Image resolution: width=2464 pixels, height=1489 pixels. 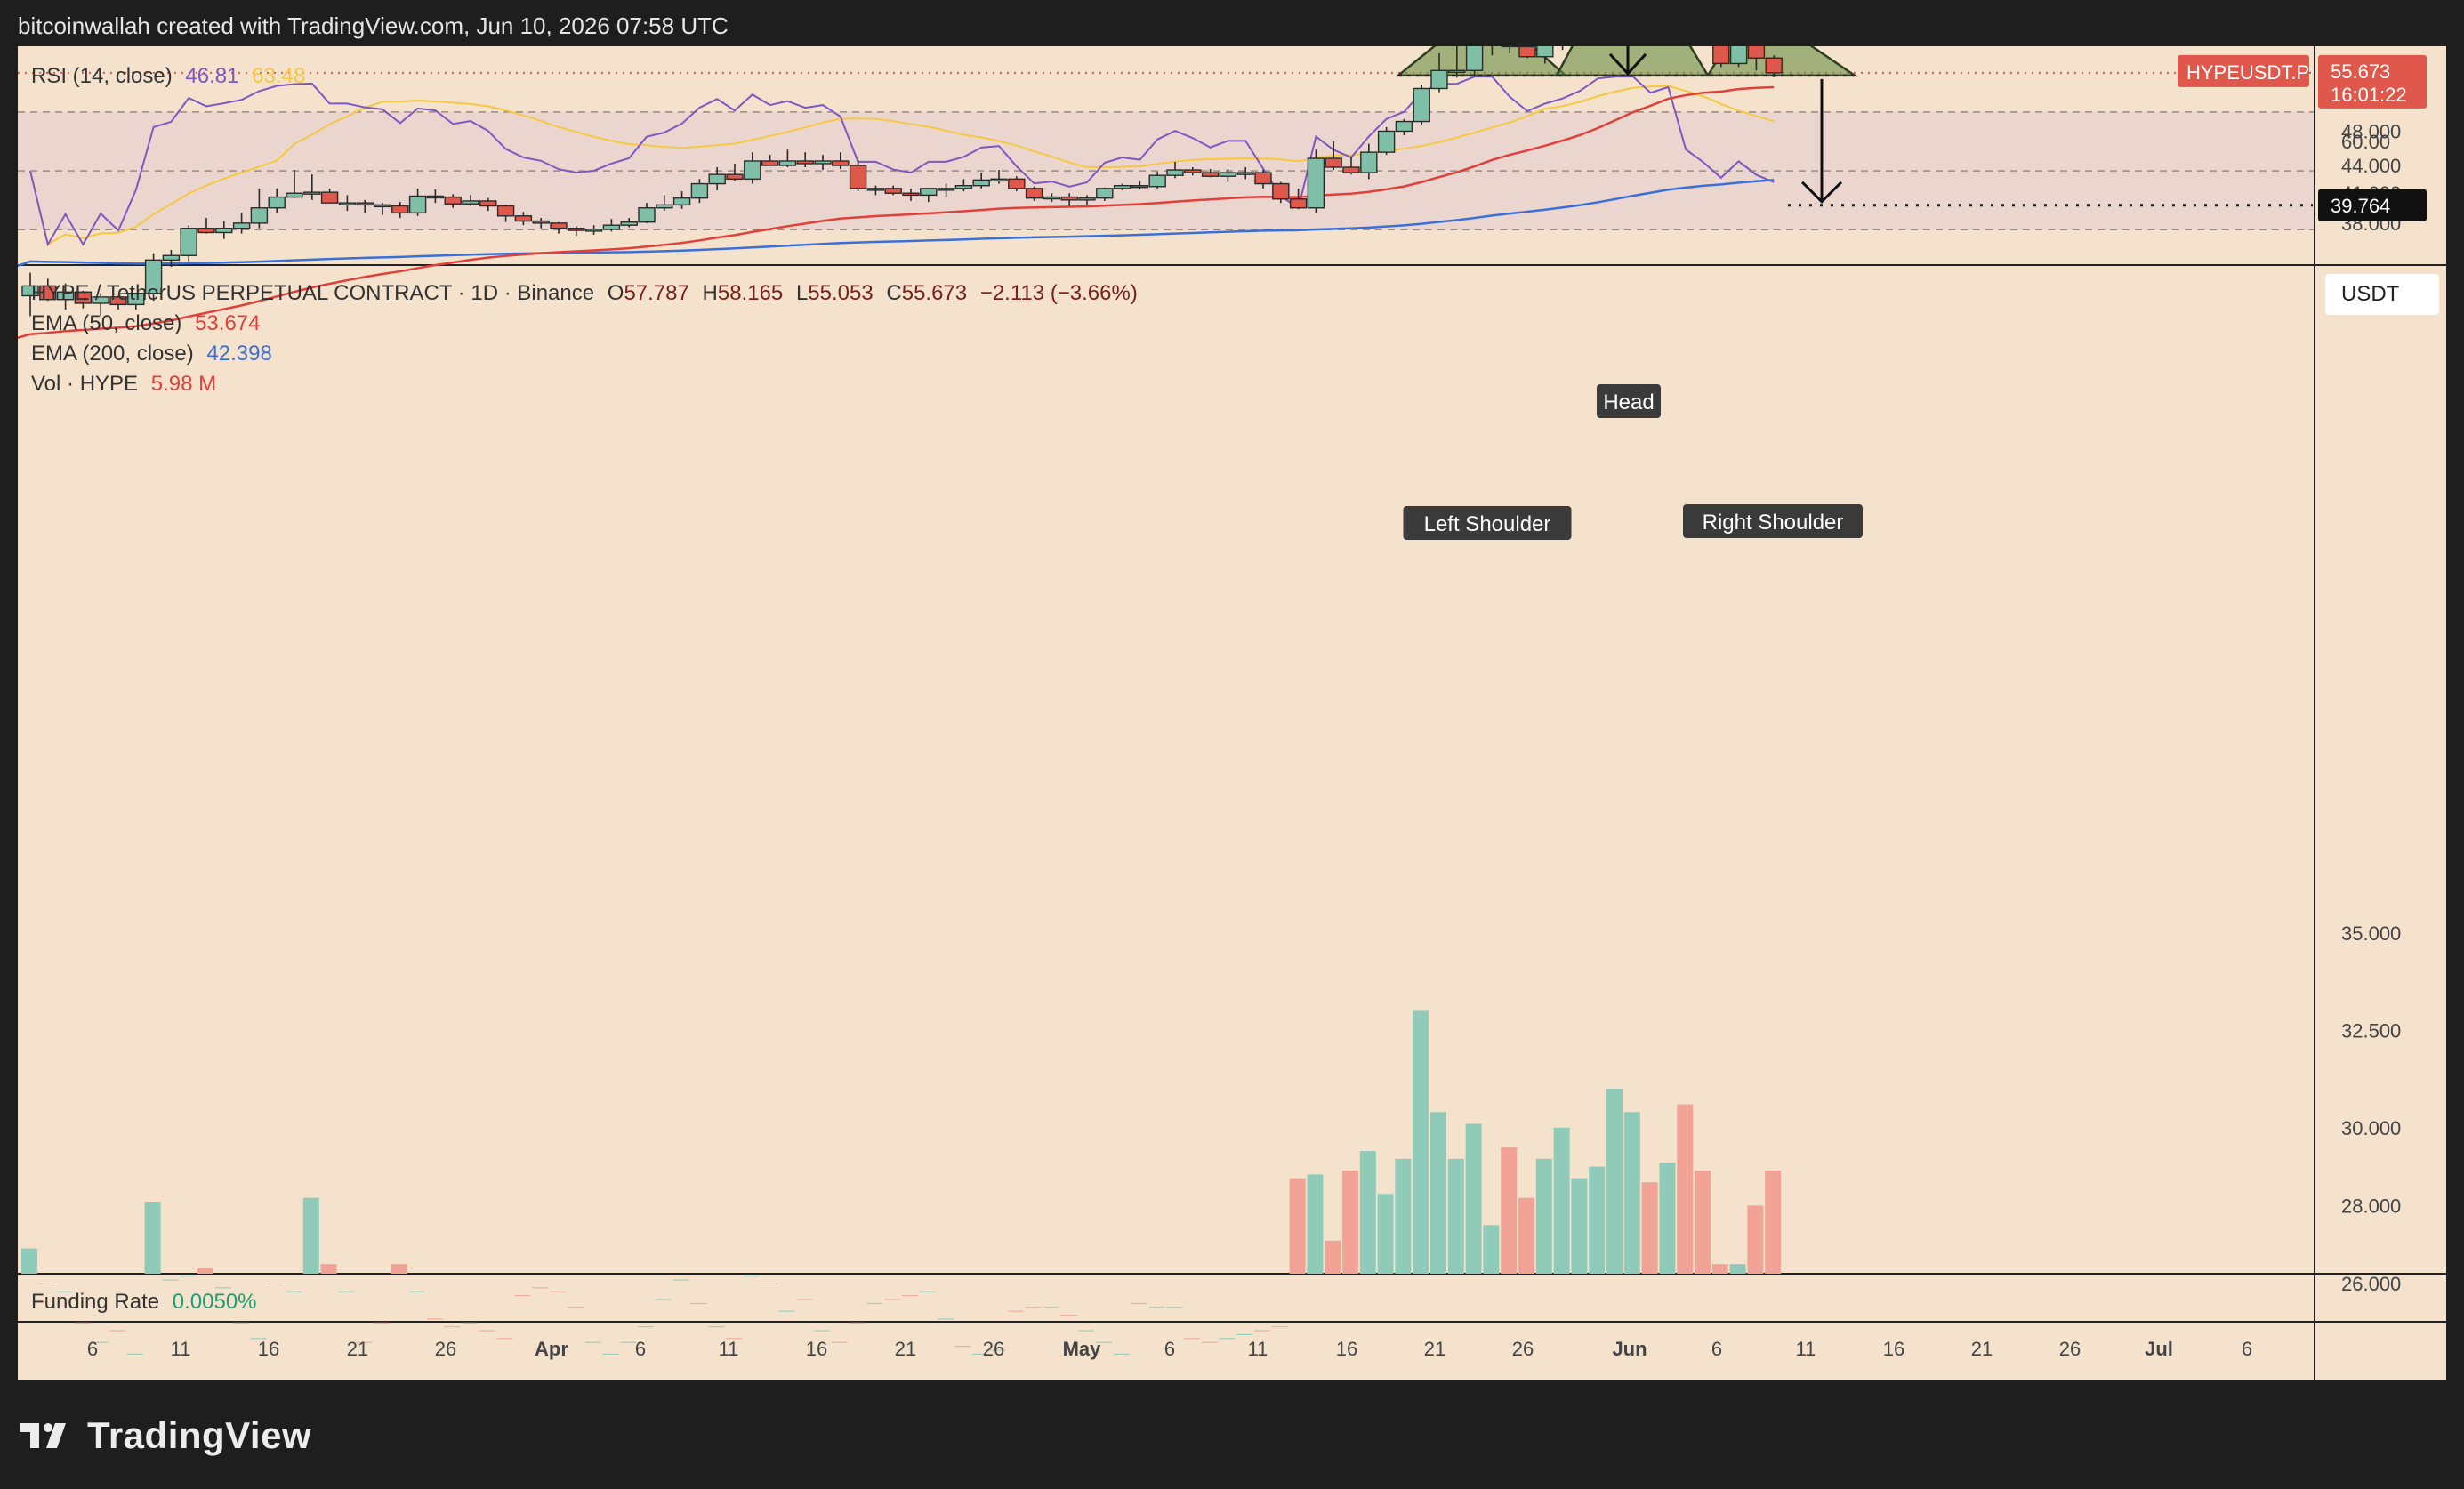 I want to click on price-axis-label: 26.000, so click(x=2371, y=1284).